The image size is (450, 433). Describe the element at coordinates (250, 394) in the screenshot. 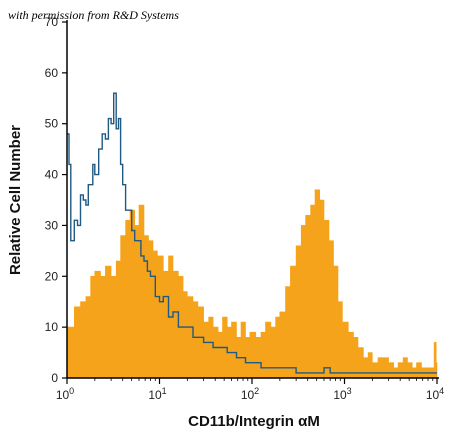

I see `x-tick-label: 10²` at that location.